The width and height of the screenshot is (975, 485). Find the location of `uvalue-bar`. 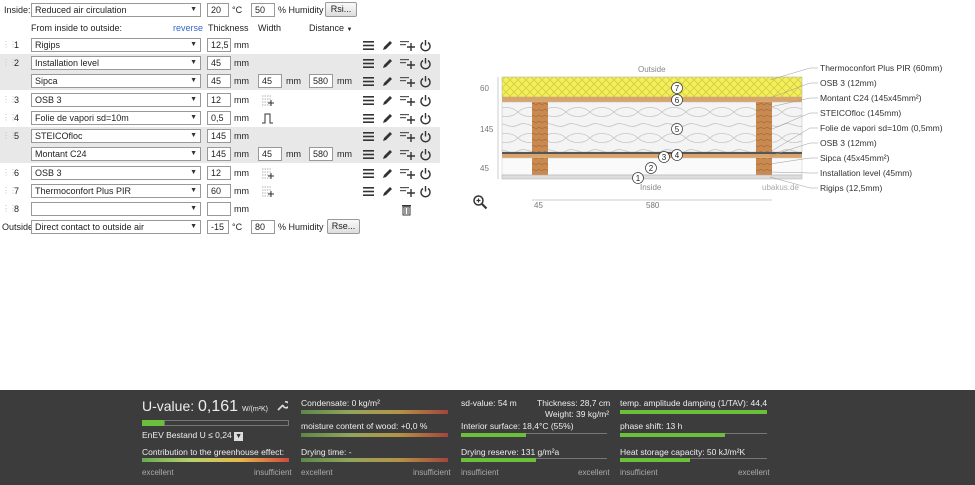

uvalue-bar is located at coordinates (153, 423).